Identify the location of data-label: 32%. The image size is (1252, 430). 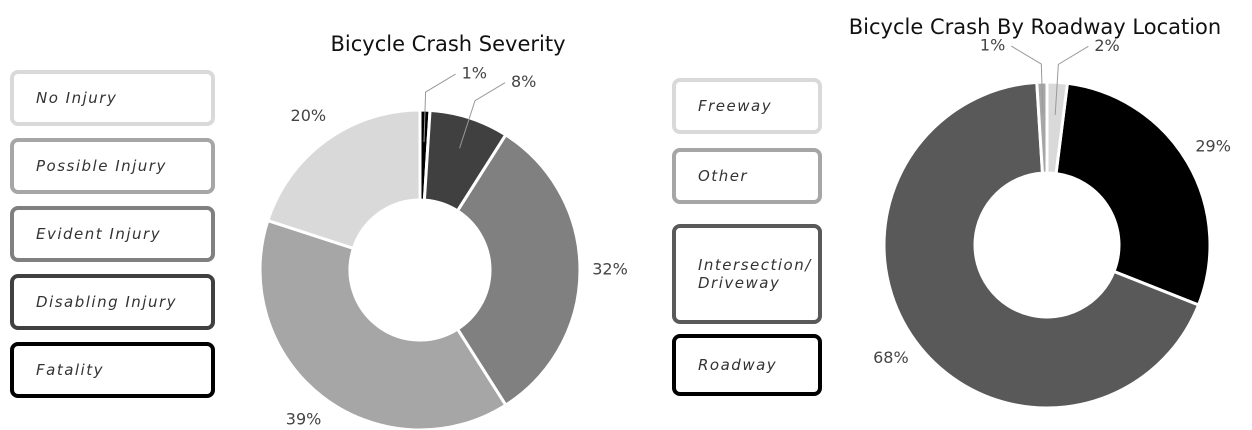
(610, 269).